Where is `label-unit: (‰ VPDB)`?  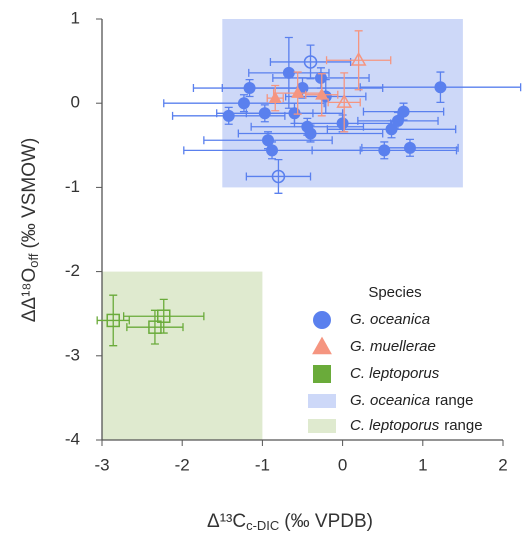 label-unit: (‰ VPDB) is located at coordinates (328, 521).